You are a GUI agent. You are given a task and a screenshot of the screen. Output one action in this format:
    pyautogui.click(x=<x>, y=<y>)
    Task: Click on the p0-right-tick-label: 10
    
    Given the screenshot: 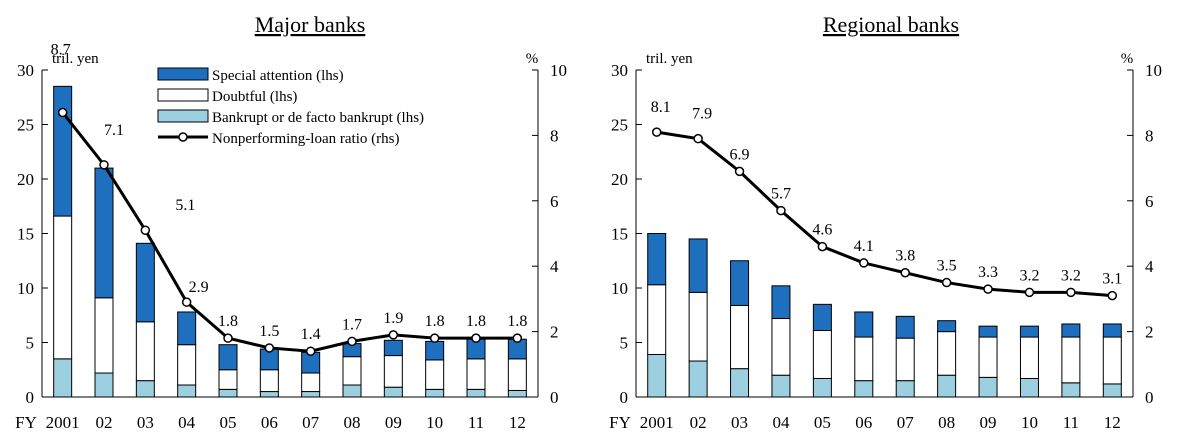 What is the action you would take?
    pyautogui.click(x=558, y=70)
    